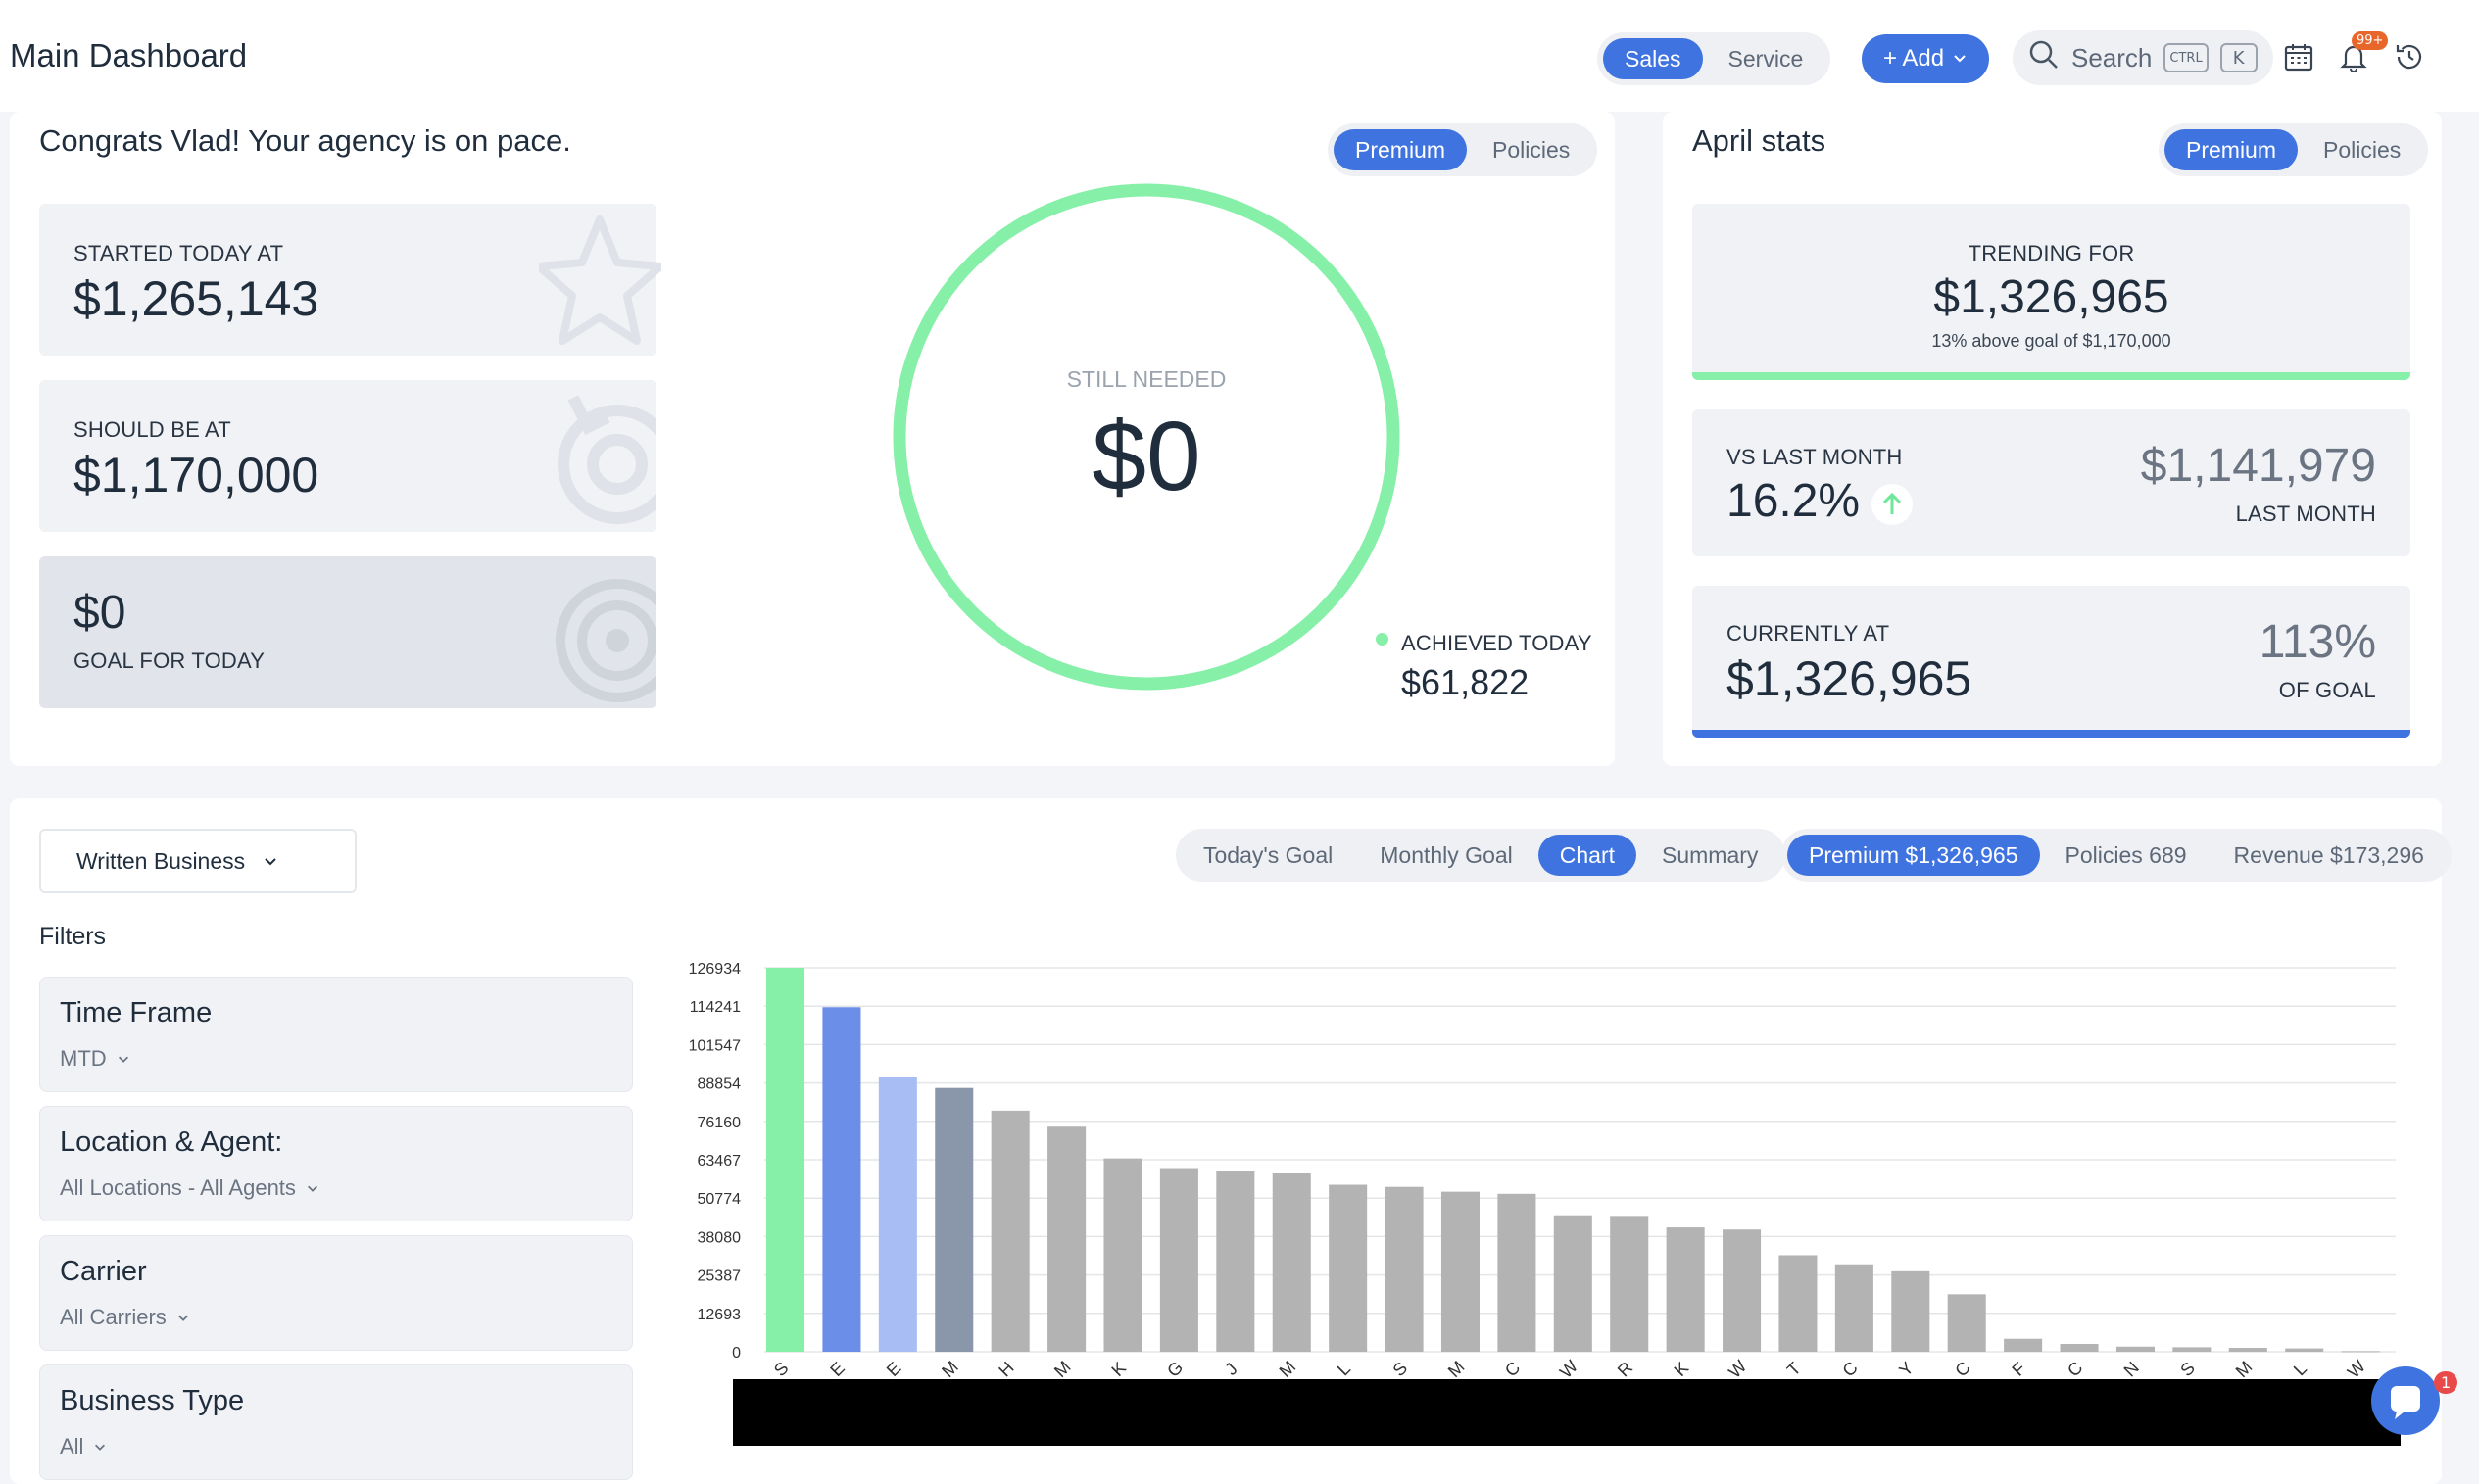 The width and height of the screenshot is (2479, 1484). Describe the element at coordinates (2305, 514) in the screenshot. I see `last-month-label: LAST MONTH` at that location.